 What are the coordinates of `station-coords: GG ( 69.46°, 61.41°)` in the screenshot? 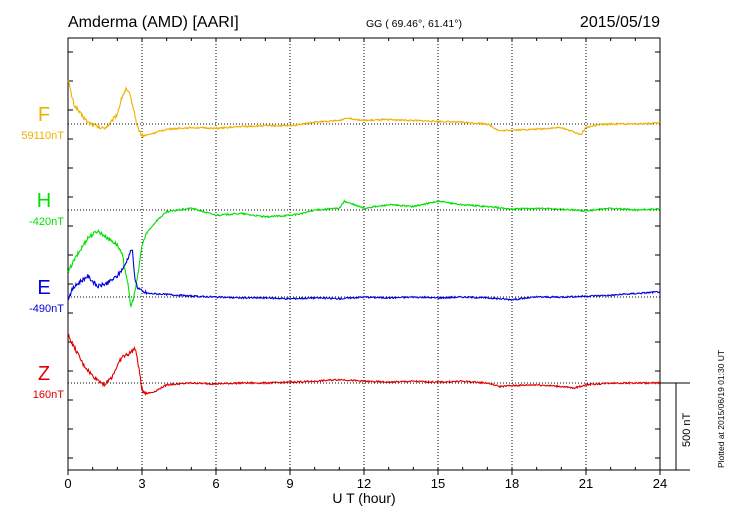 It's located at (414, 24).